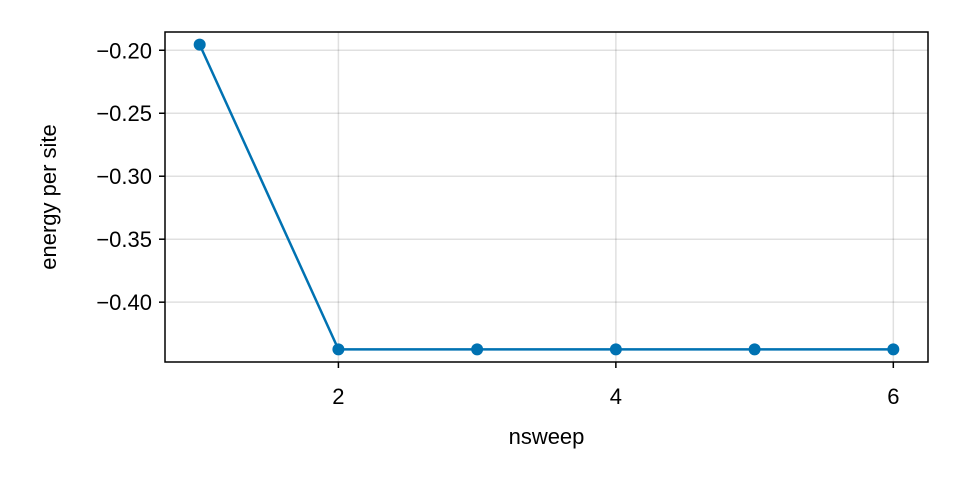 Image resolution: width=960 pixels, height=480 pixels. What do you see at coordinates (124, 302) in the screenshot?
I see `y-tick-label: −0.40` at bounding box center [124, 302].